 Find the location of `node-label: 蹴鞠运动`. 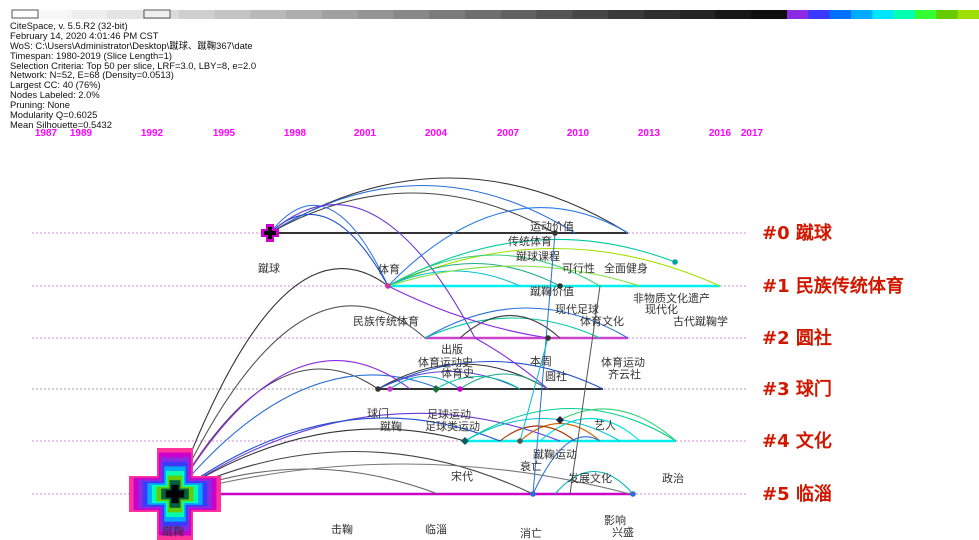

node-label: 蹴鞠运动 is located at coordinates (555, 454).